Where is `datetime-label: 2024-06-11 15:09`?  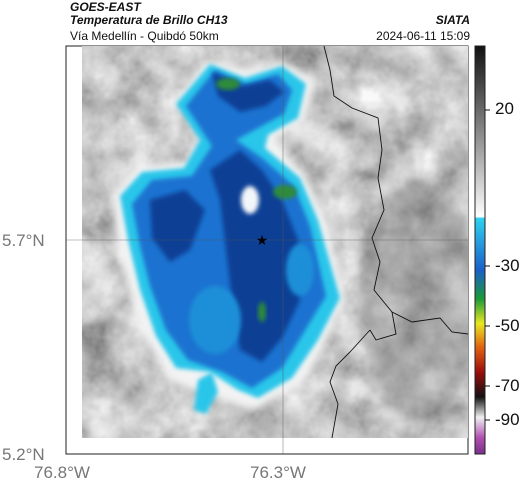
datetime-label: 2024-06-11 15:09 is located at coordinates (423, 36).